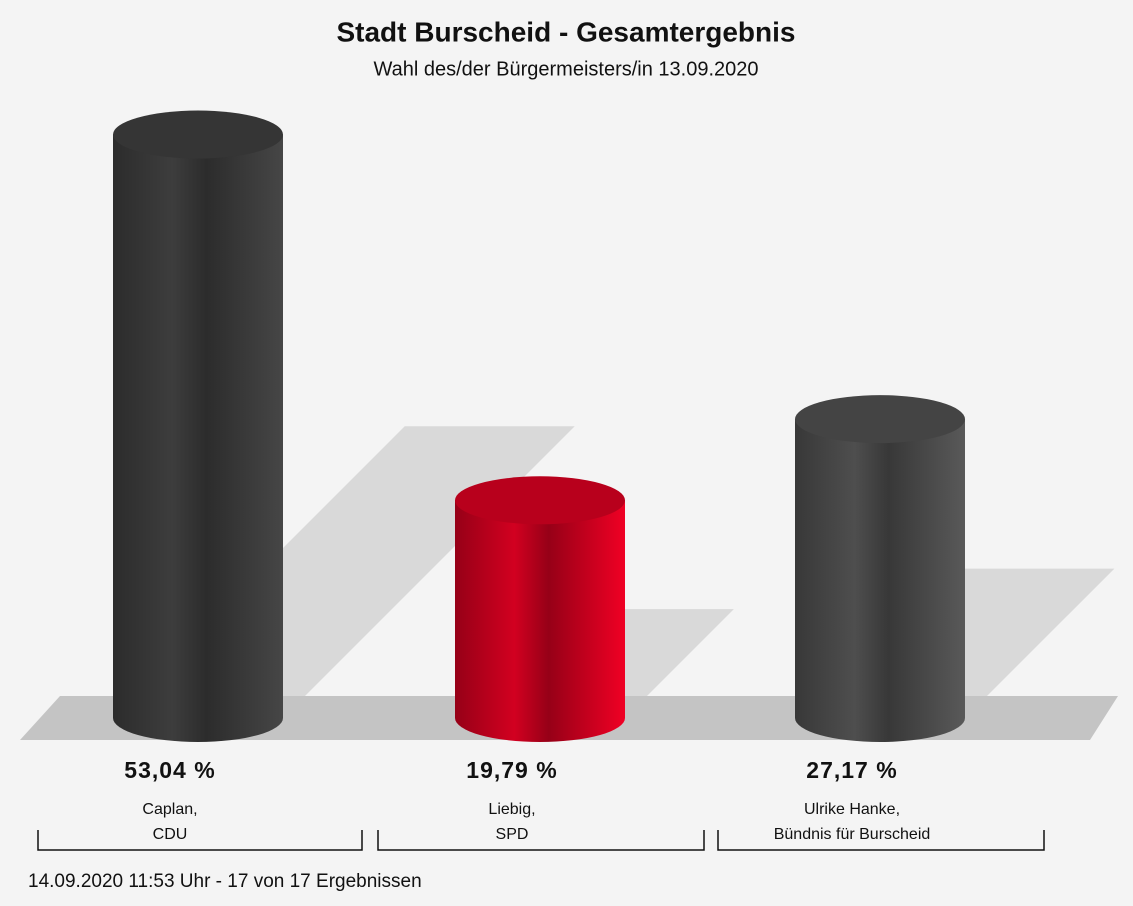 The width and height of the screenshot is (1133, 906). I want to click on value-label: 27,17 %, so click(851, 770).